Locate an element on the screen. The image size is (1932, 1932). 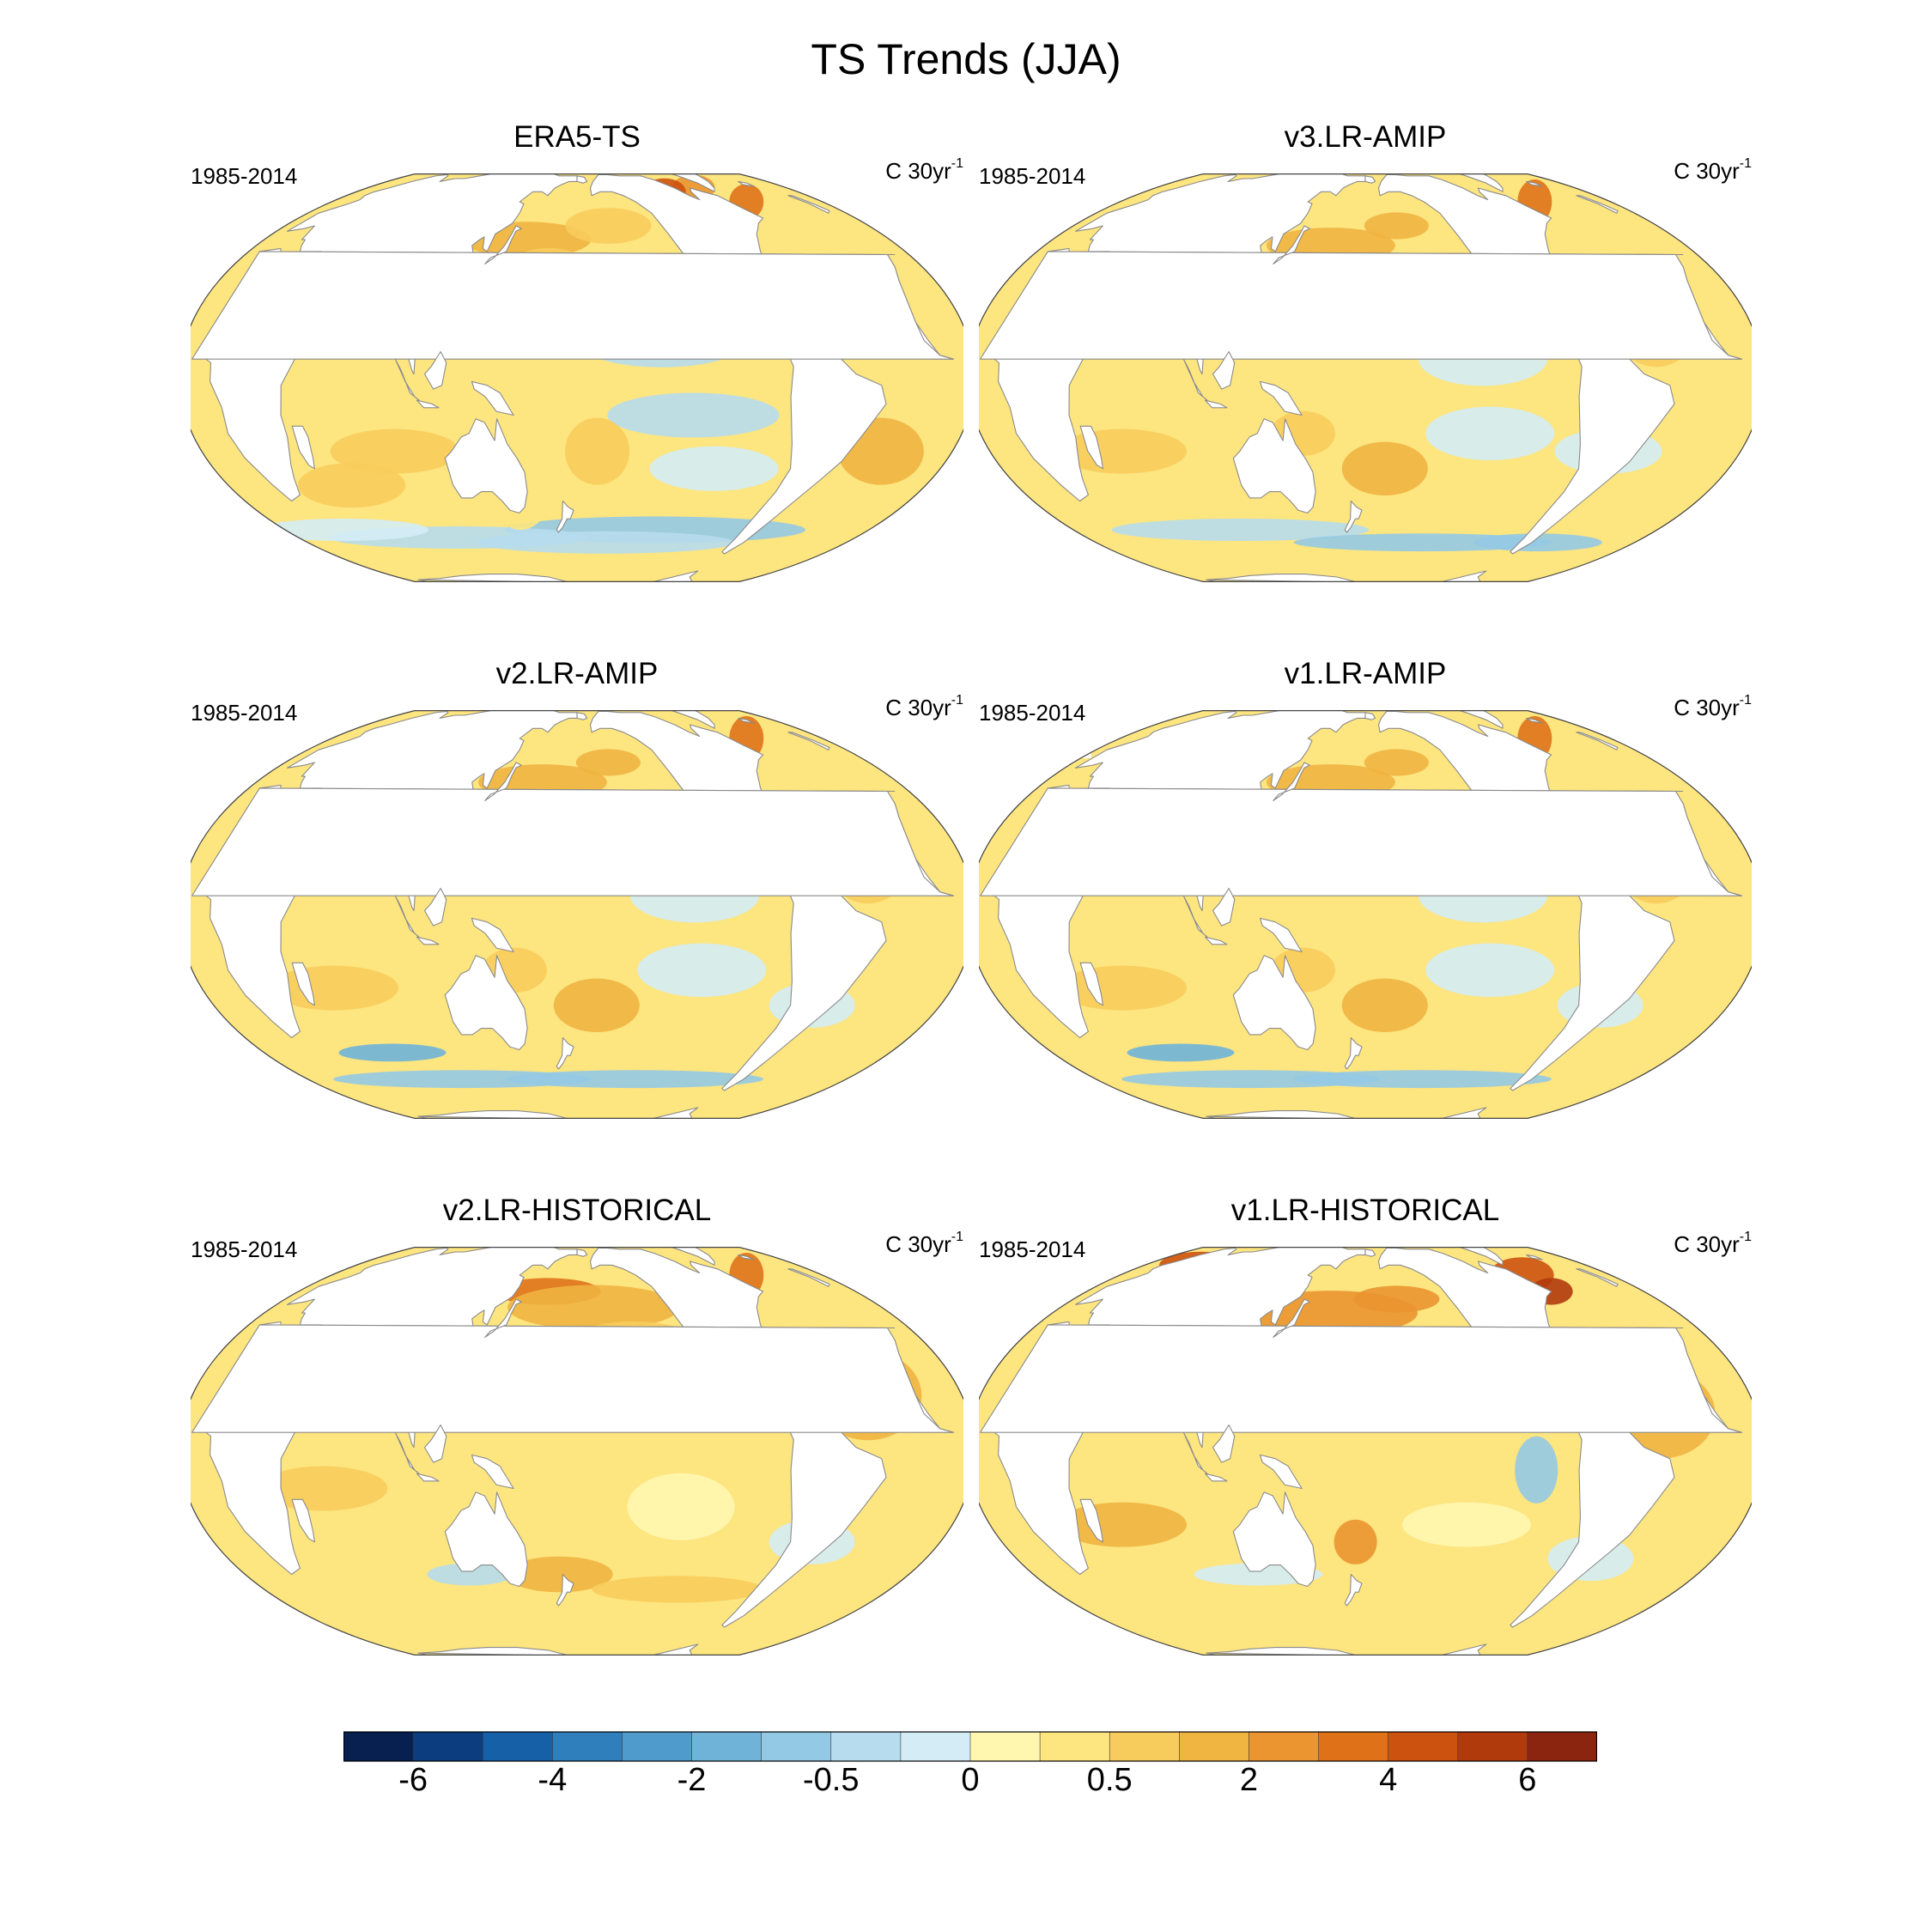
colorbar-tick-label: -0.5 is located at coordinates (832, 1780).